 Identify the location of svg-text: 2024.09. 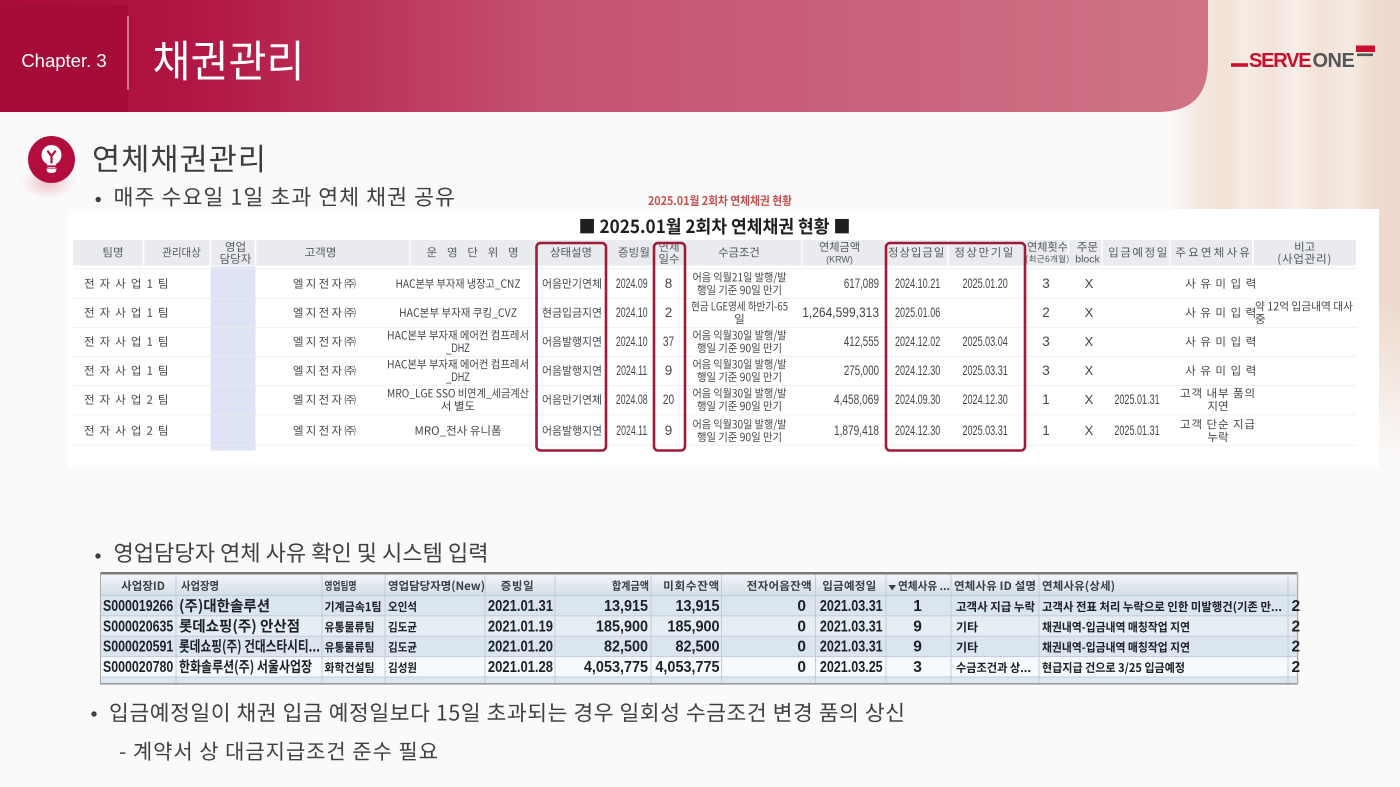
(632, 284).